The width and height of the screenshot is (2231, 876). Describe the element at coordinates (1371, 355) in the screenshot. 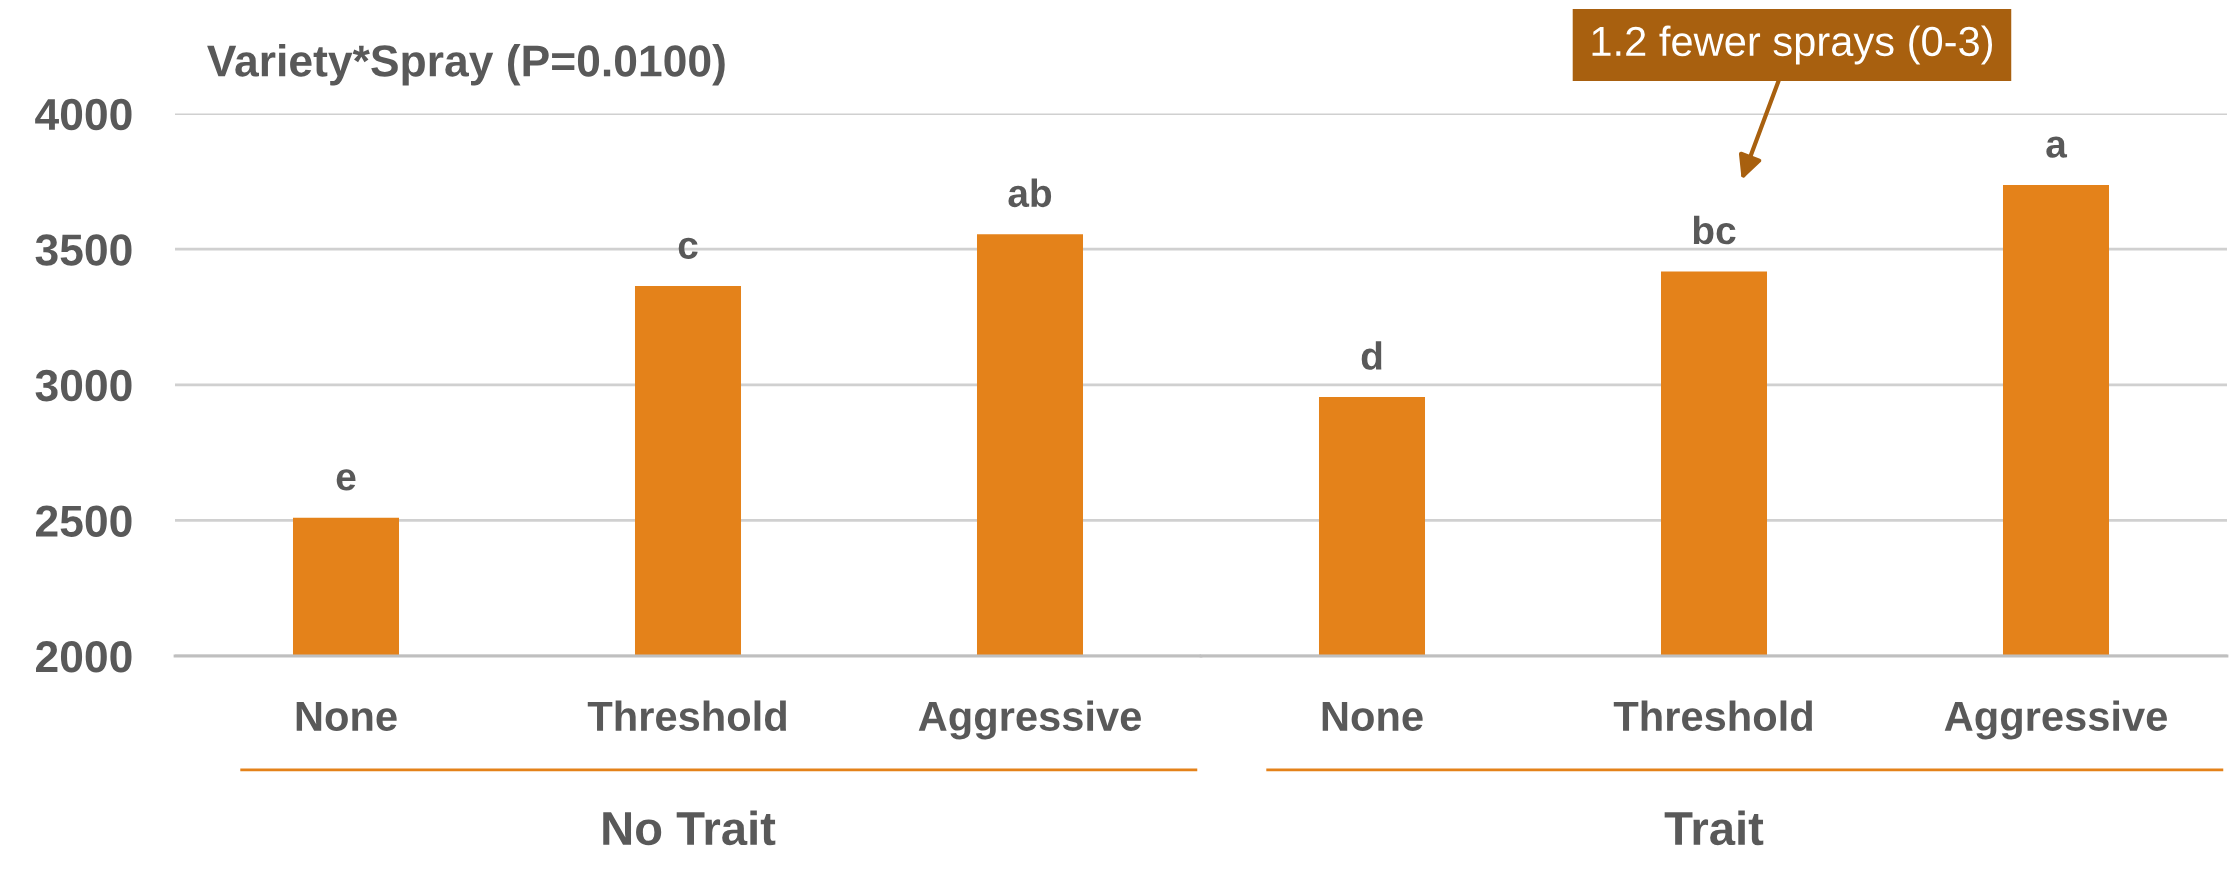

I see `data-label: d` at that location.